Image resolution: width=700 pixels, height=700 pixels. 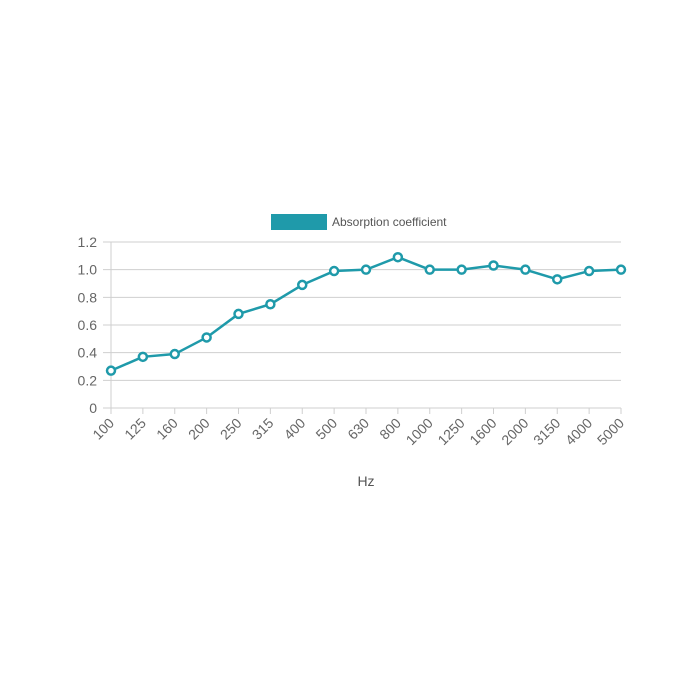 What do you see at coordinates (88, 297) in the screenshot?
I see `y-tick-label: 0.8` at bounding box center [88, 297].